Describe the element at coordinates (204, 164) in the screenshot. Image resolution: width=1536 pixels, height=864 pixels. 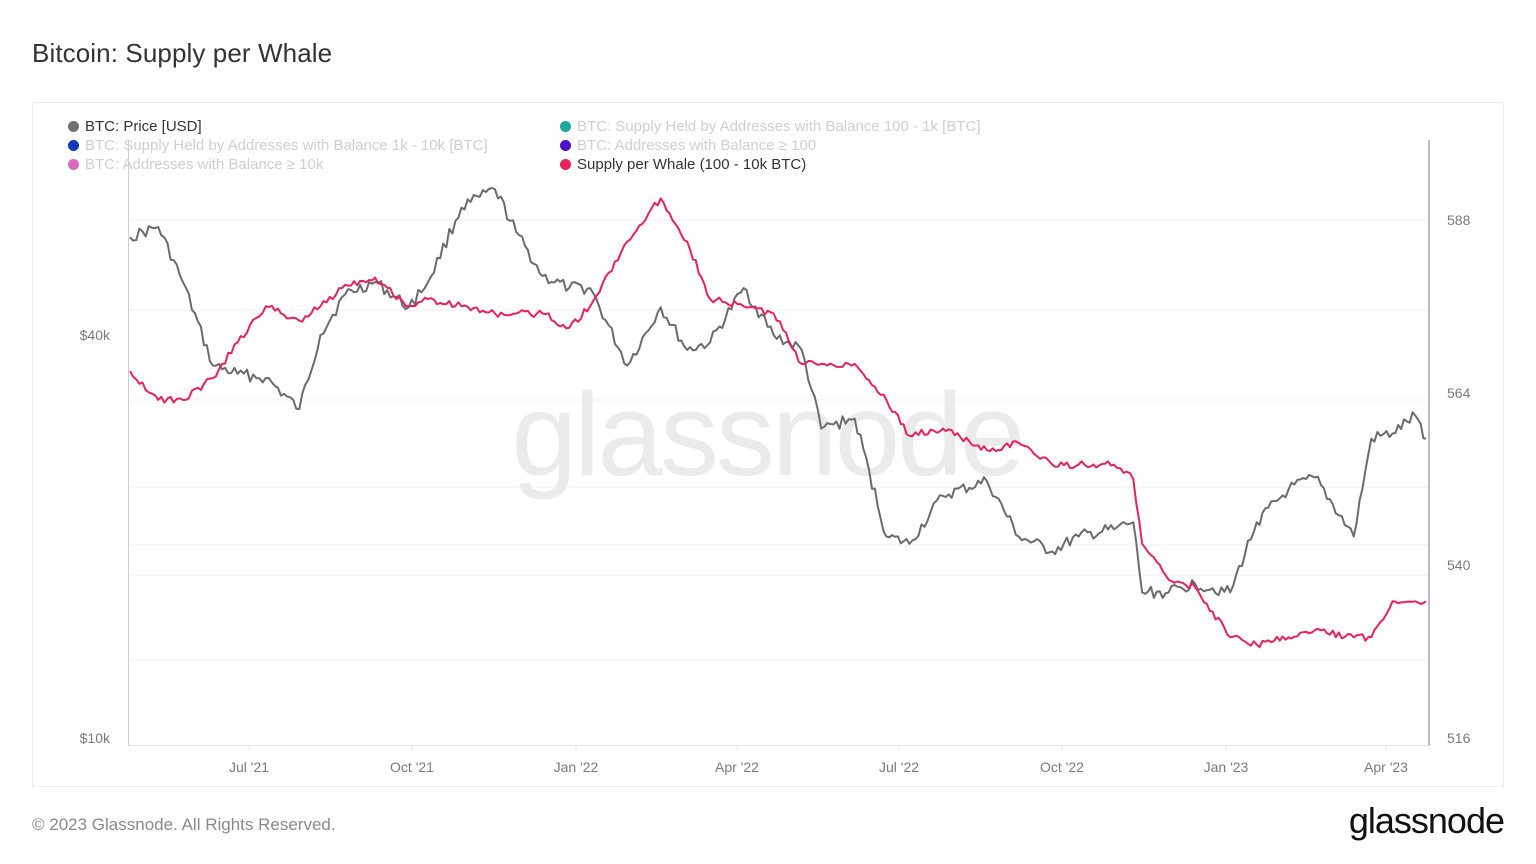
I see `legend-label: BTC: Addresses with Balance ≥ 10k` at that location.